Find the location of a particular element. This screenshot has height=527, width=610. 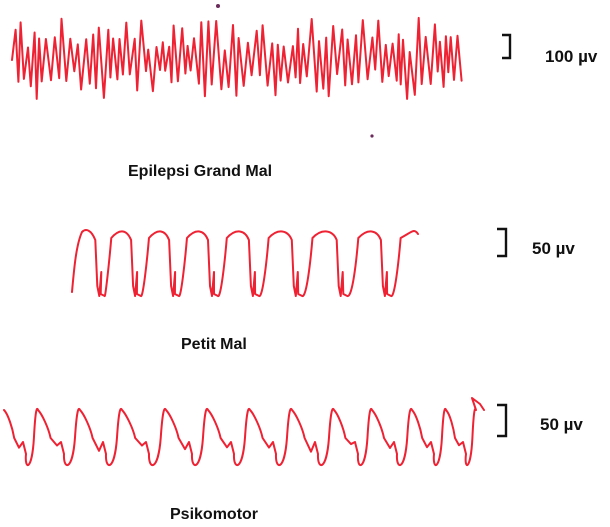

petit-mal-caption: Petit Mal is located at coordinates (214, 344).